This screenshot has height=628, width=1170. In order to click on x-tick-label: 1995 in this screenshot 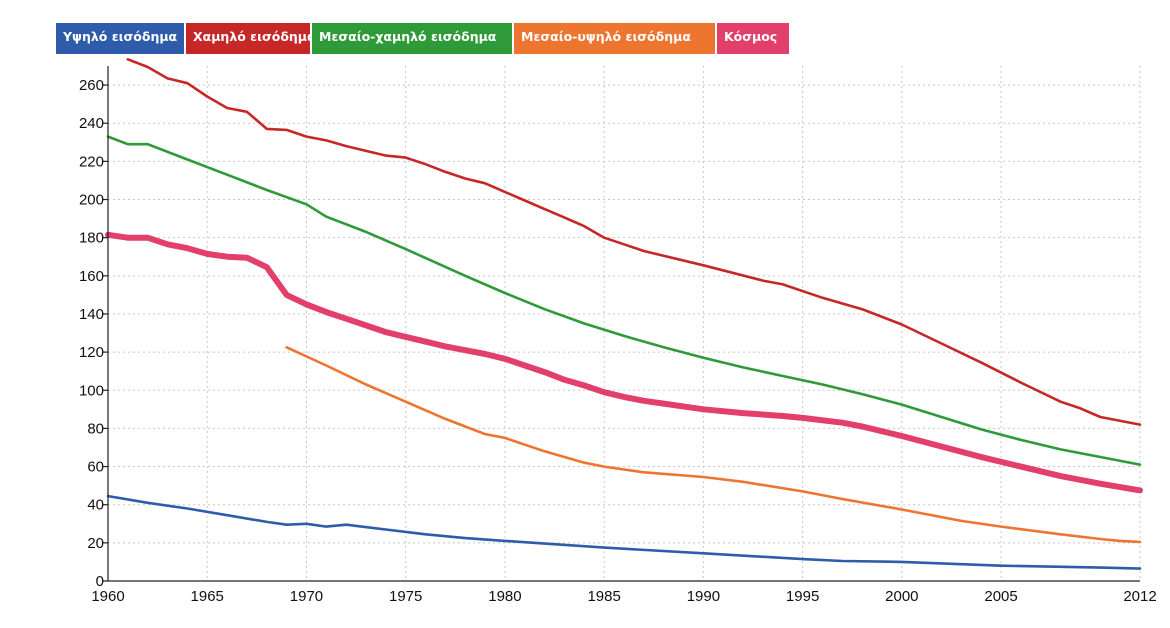, I will do `click(802, 596)`.